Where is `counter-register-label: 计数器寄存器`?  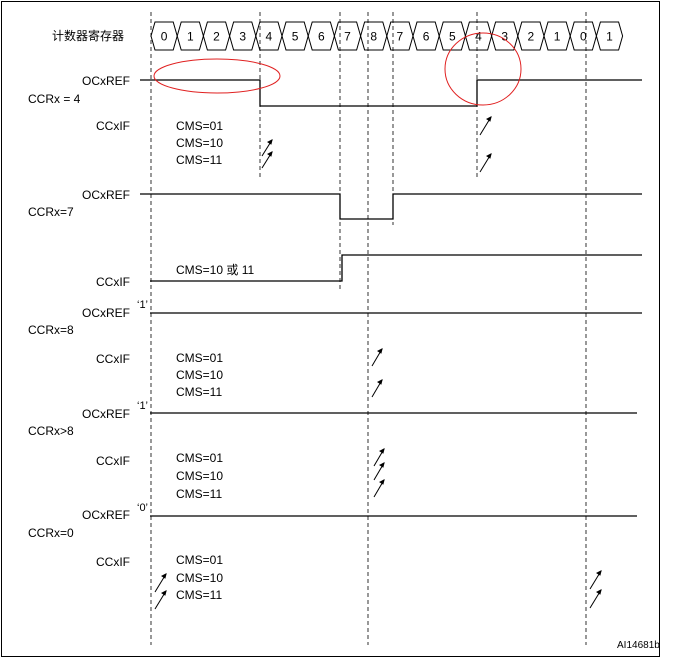
counter-register-label: 计数器寄存器 is located at coordinates (88, 35).